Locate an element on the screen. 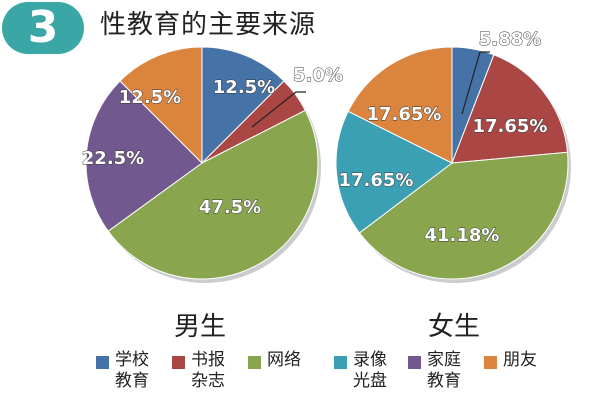  data-label-female-video: 17.65% is located at coordinates (376, 180).